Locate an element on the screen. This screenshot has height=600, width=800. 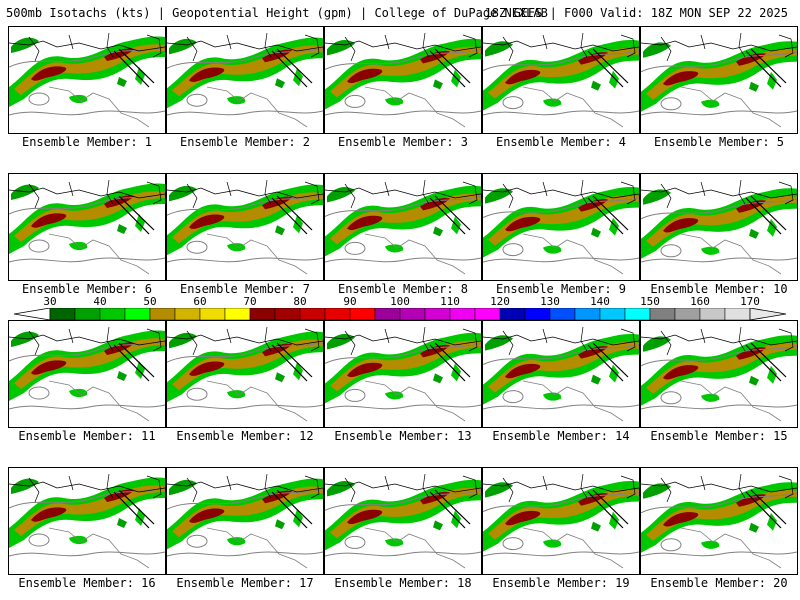
ensemble-member-label: Ensemble Member: 12 is located at coordinates (245, 436).